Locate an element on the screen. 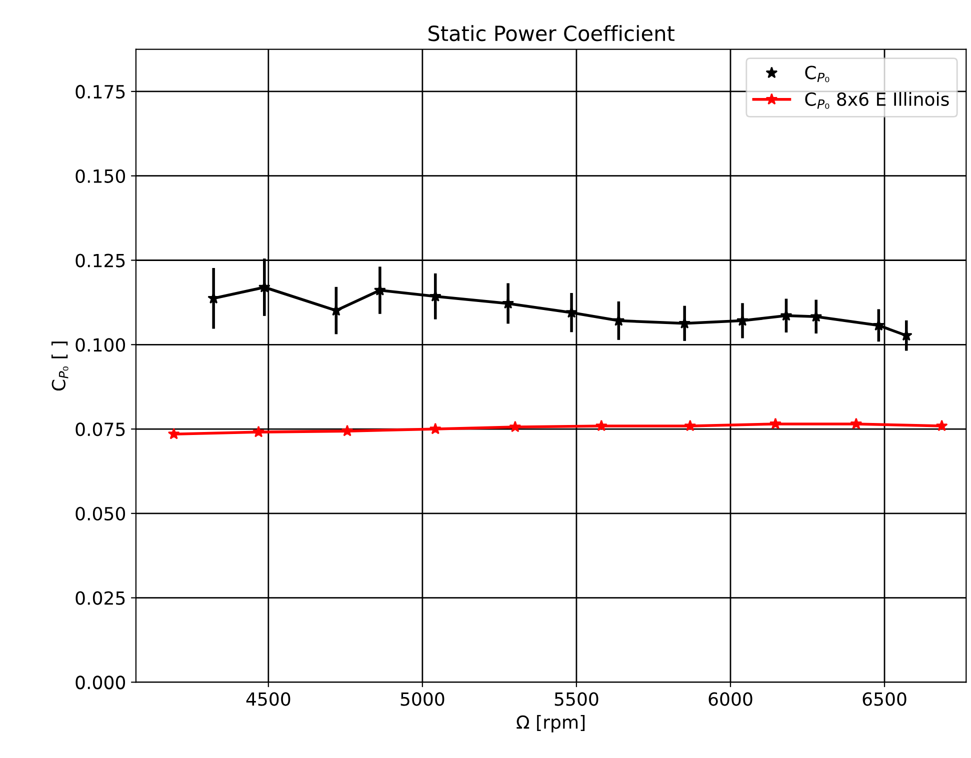 Image resolution: width=971 pixels, height=758 pixels. chart-title: Static Power Coefficient is located at coordinates (551, 33).